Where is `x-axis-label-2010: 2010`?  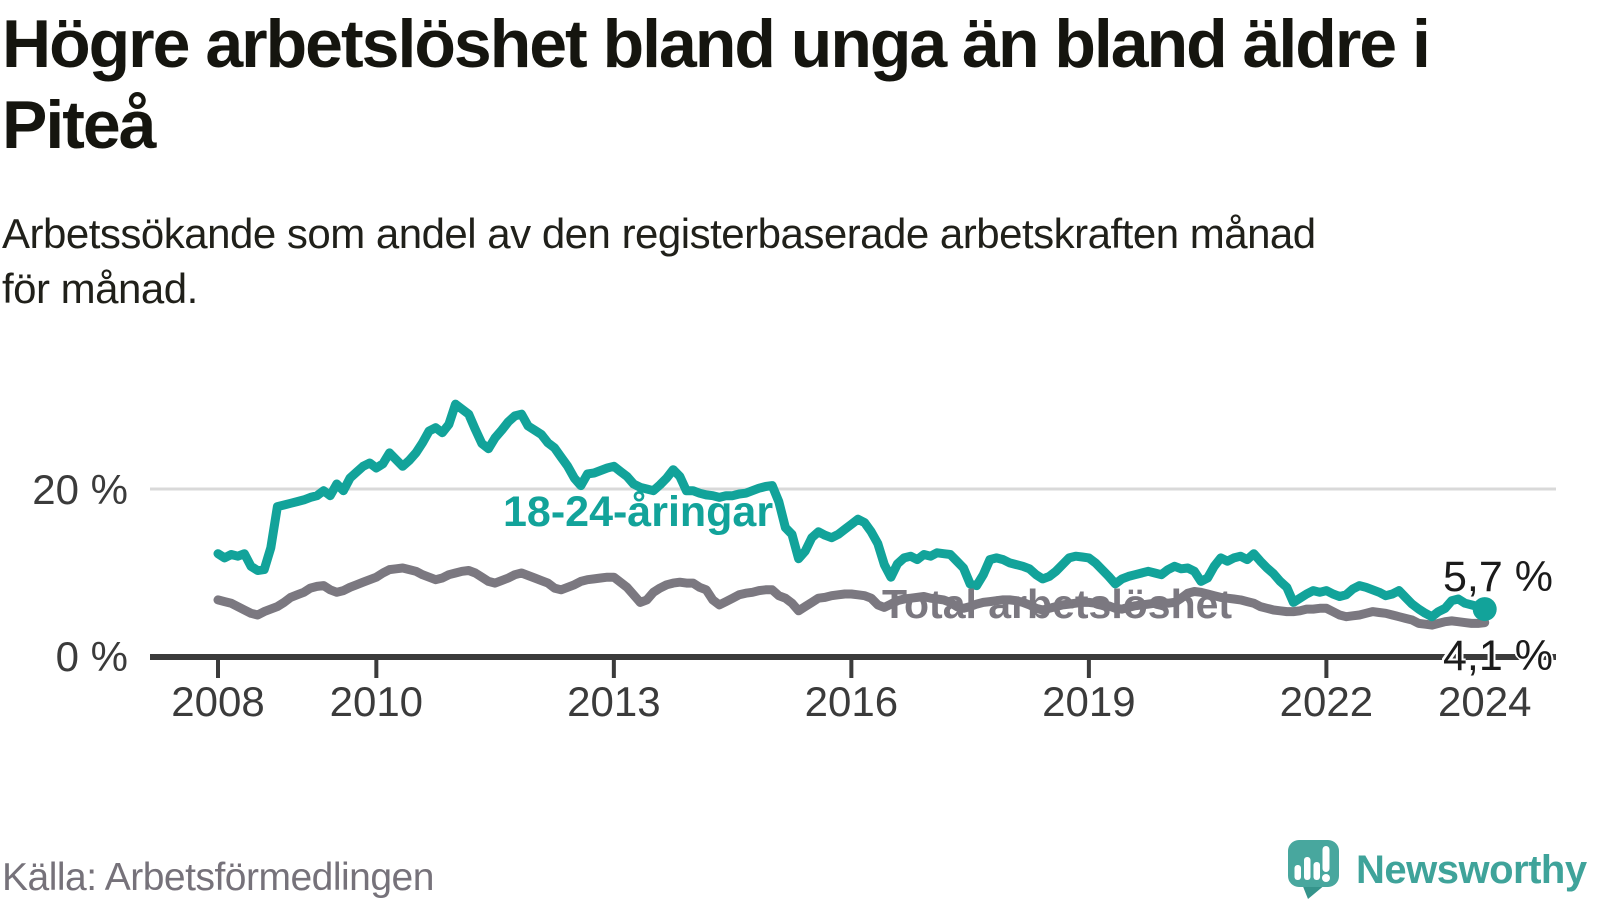 x-axis-label-2010: 2010 is located at coordinates (376, 701).